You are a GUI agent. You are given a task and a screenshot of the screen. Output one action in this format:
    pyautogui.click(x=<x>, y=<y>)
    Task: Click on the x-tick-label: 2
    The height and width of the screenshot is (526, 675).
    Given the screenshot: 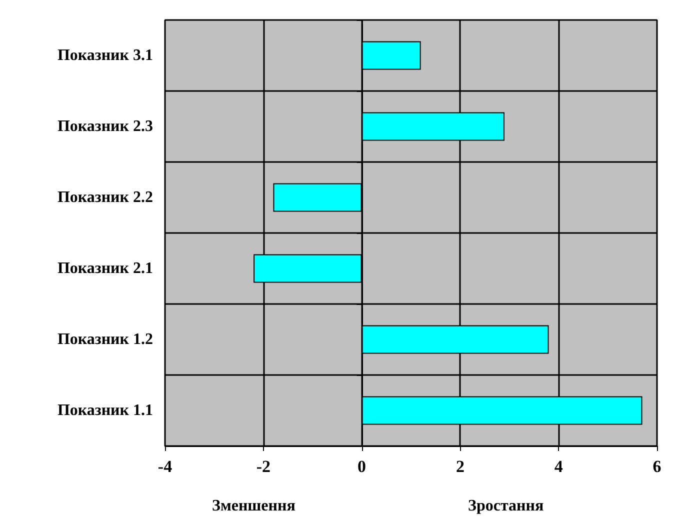 What is the action you would take?
    pyautogui.click(x=460, y=466)
    